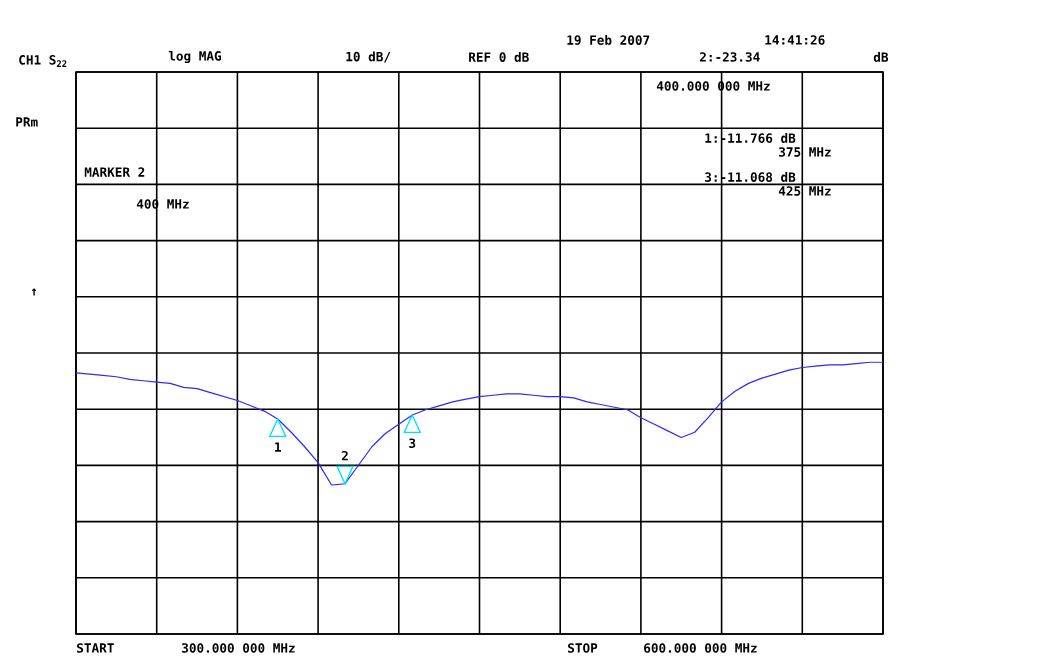 This screenshot has height=658, width=1051. I want to click on text: dB, so click(881, 57).